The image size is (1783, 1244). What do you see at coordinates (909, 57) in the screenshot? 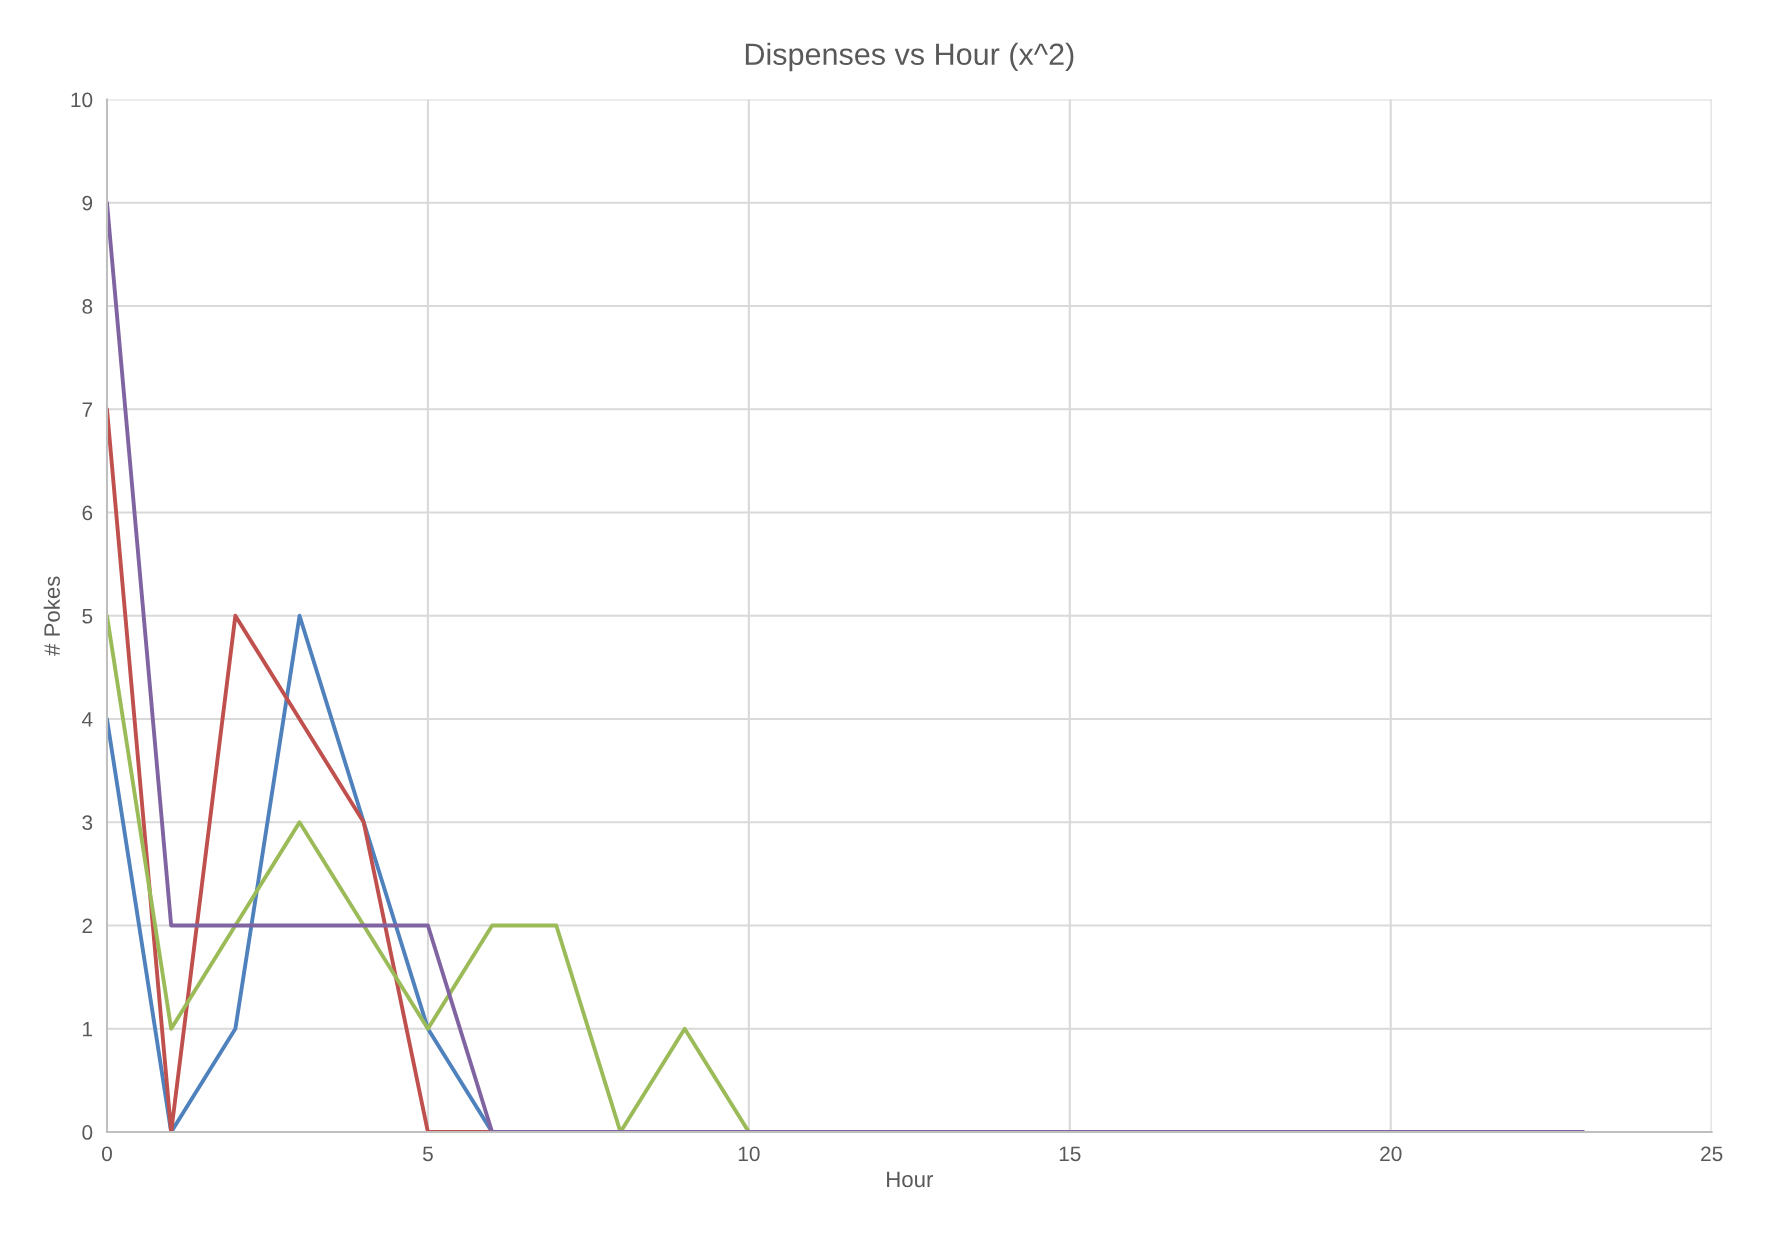
I see `chart-title: Dispenses vs Hour (x^2)` at bounding box center [909, 57].